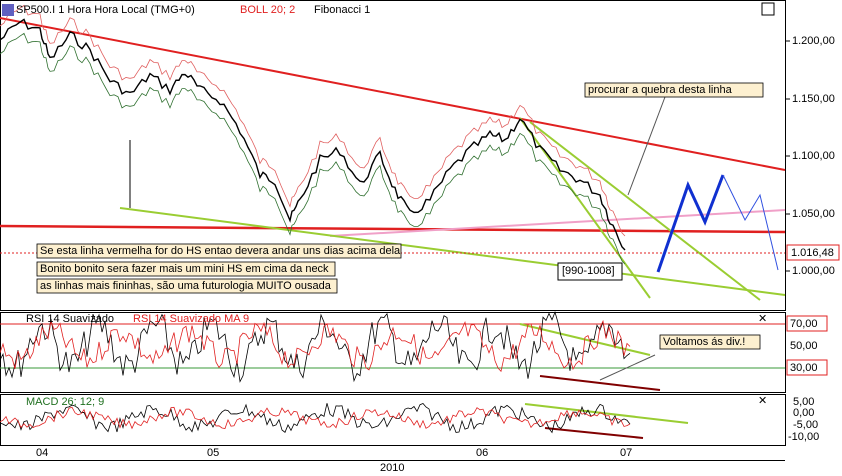  Describe the element at coordinates (805, 425) in the screenshot. I see `macd-label: -5,00` at that location.